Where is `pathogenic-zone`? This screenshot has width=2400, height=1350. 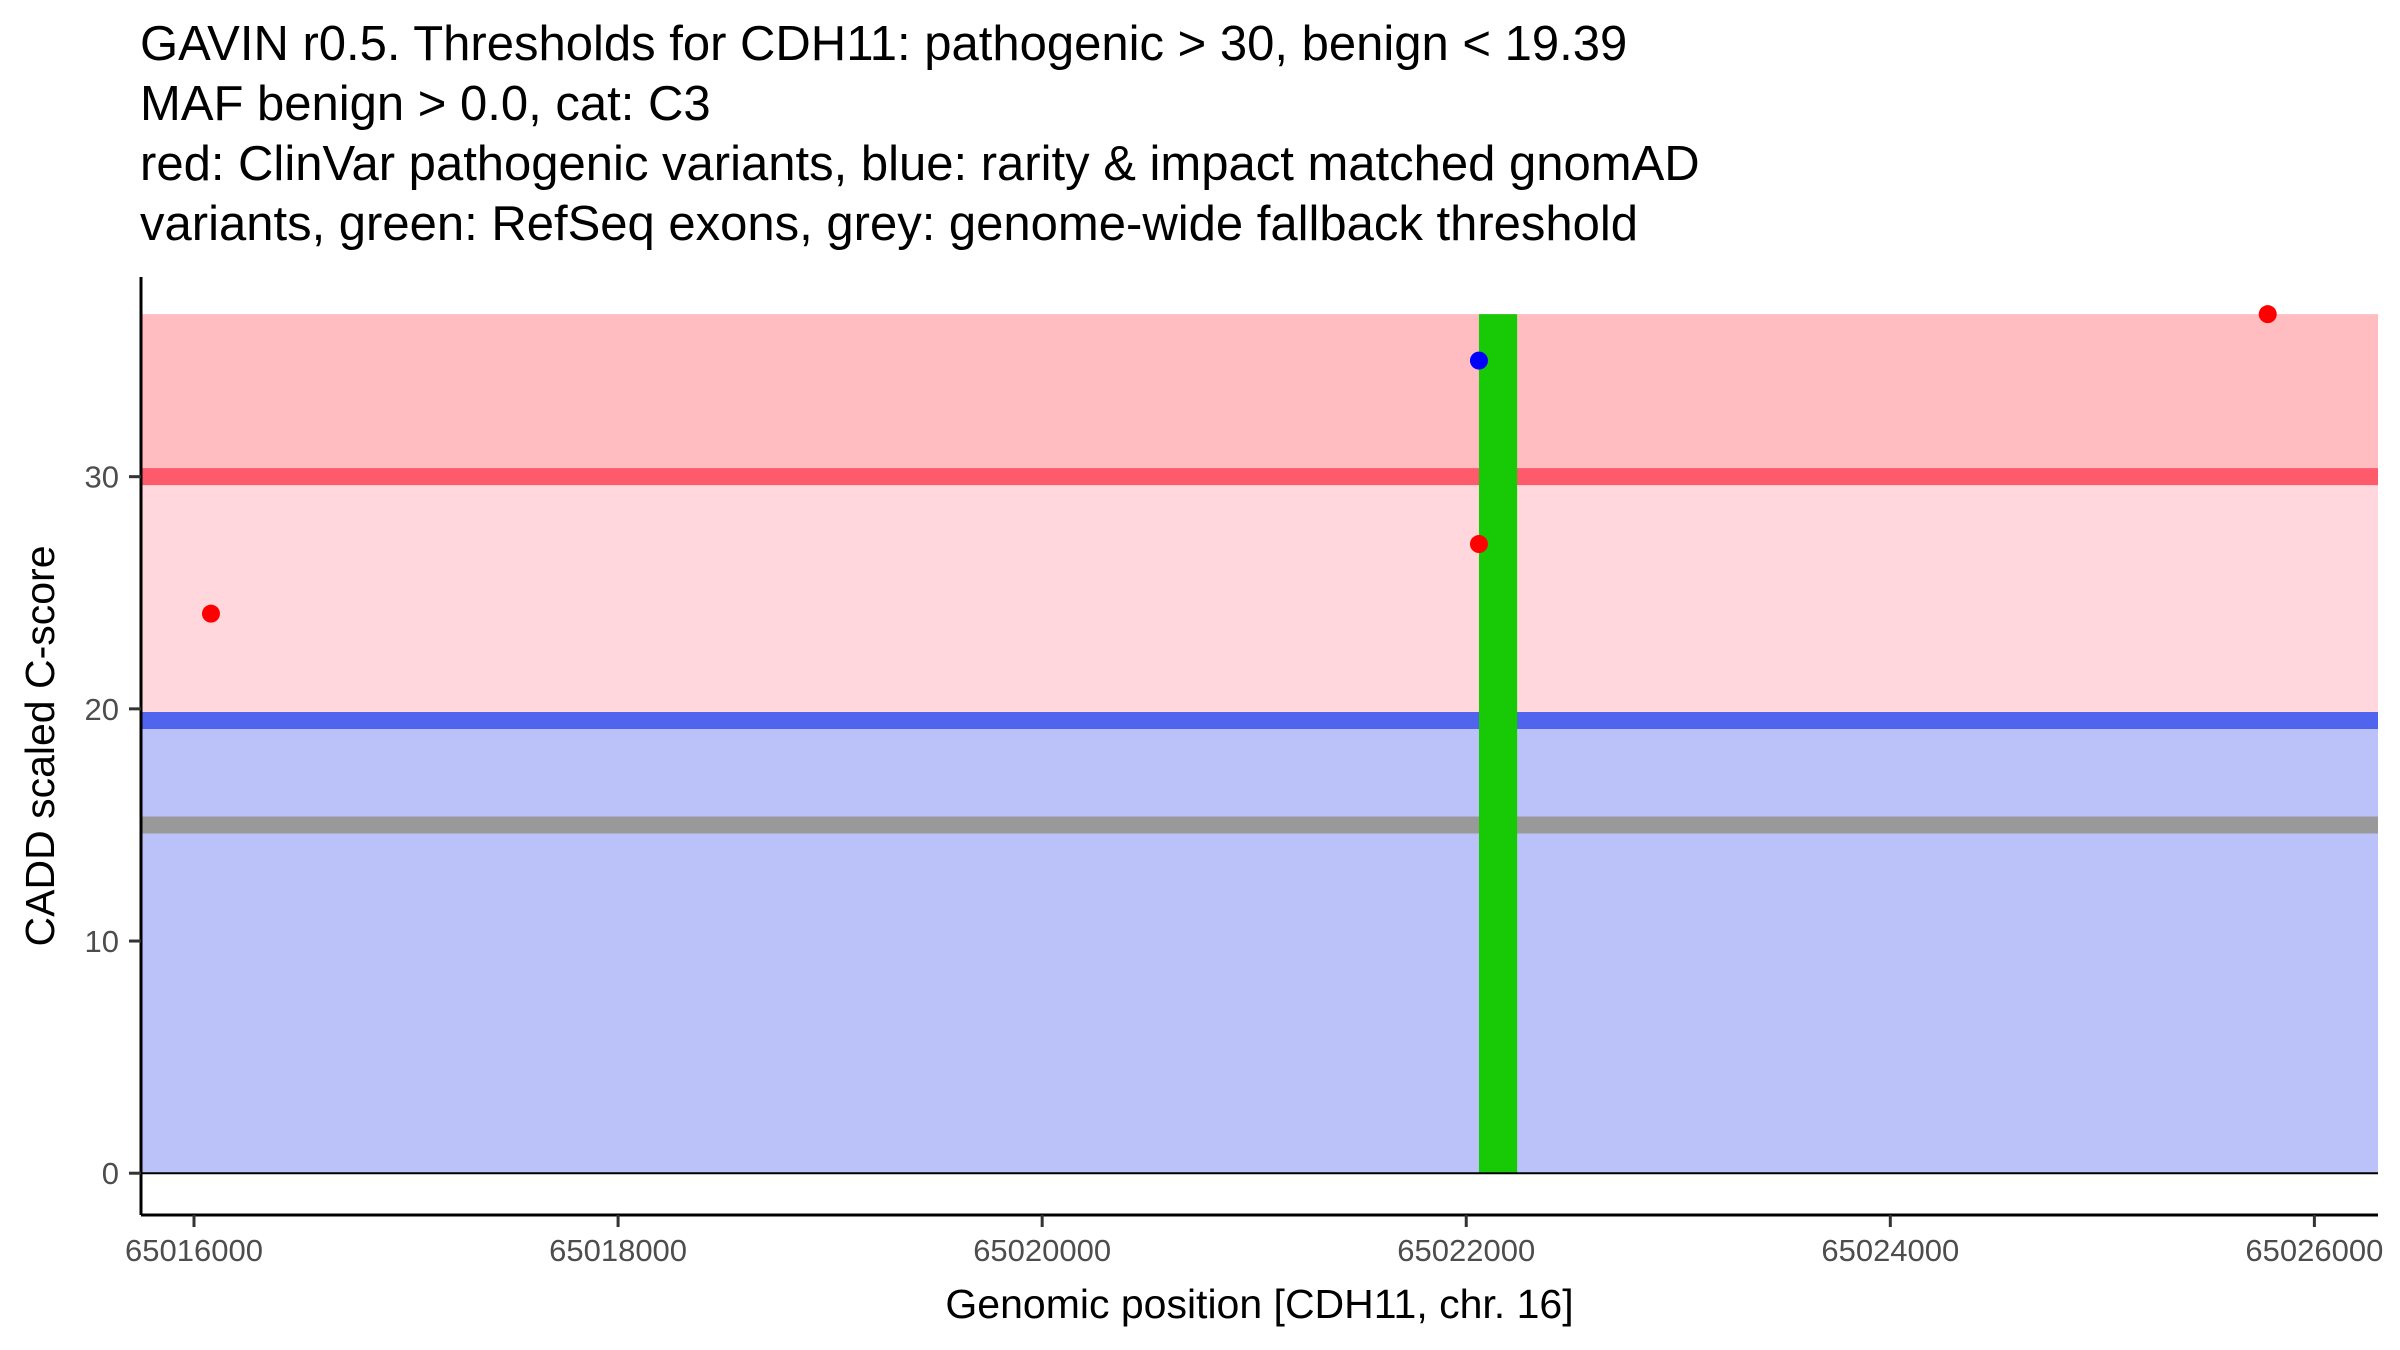
pathogenic-zone is located at coordinates (1259, 395).